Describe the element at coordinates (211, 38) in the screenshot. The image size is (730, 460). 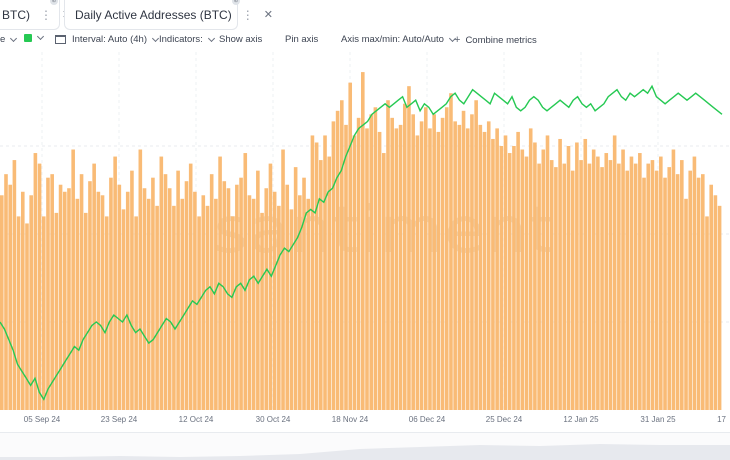
I see `chevron-down-icon` at that location.